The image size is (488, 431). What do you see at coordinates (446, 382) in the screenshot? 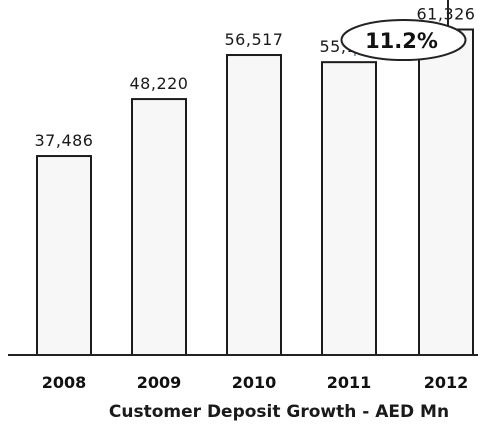
I see `category-label-2012: 2012` at bounding box center [446, 382].